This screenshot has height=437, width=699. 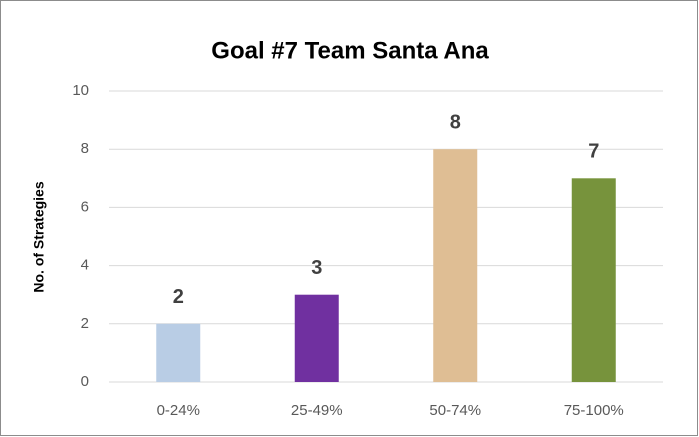 What do you see at coordinates (85, 323) in the screenshot?
I see `y-tick-label: 2` at bounding box center [85, 323].